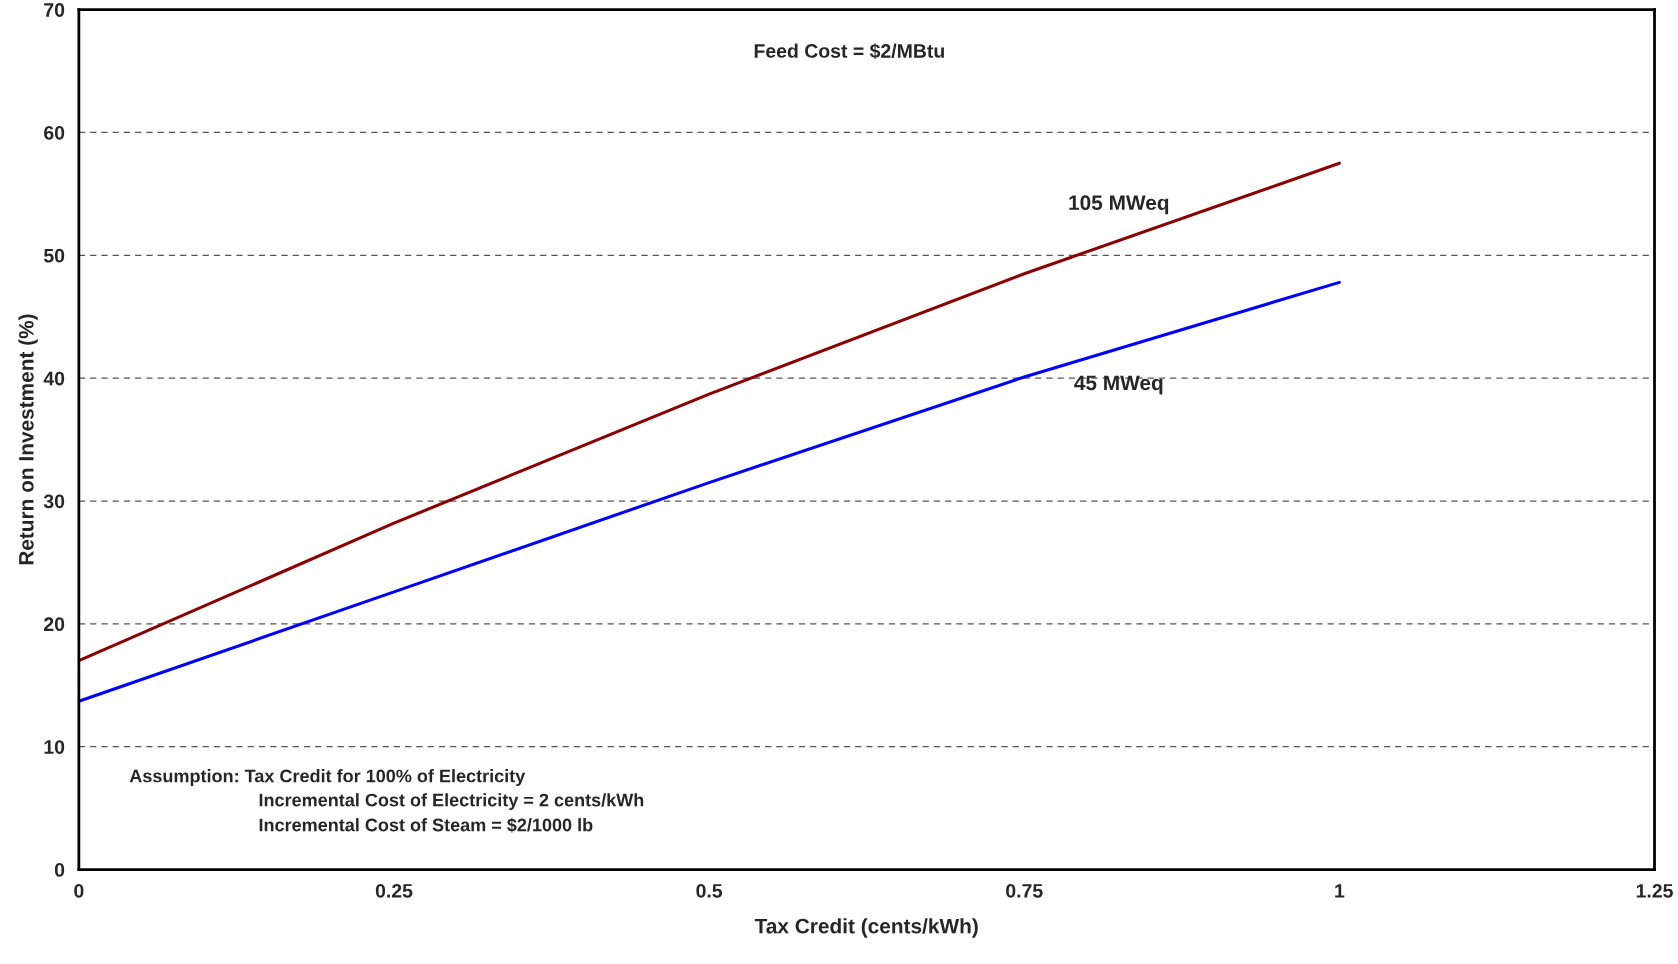  Describe the element at coordinates (1024, 890) in the screenshot. I see `x-tick-label: 0.75` at that location.